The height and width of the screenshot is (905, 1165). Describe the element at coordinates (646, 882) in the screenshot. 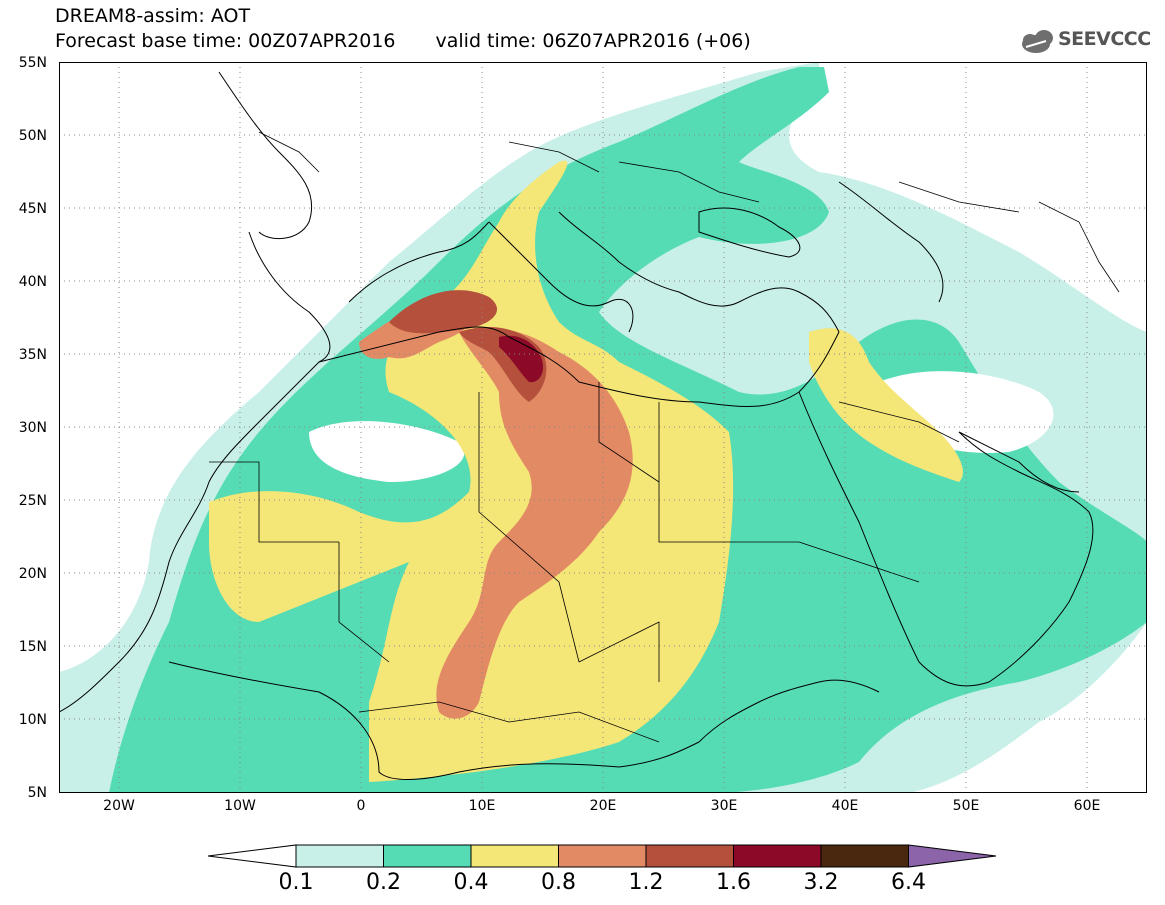

I see `colorbar-tick-label: 1.2` at that location.